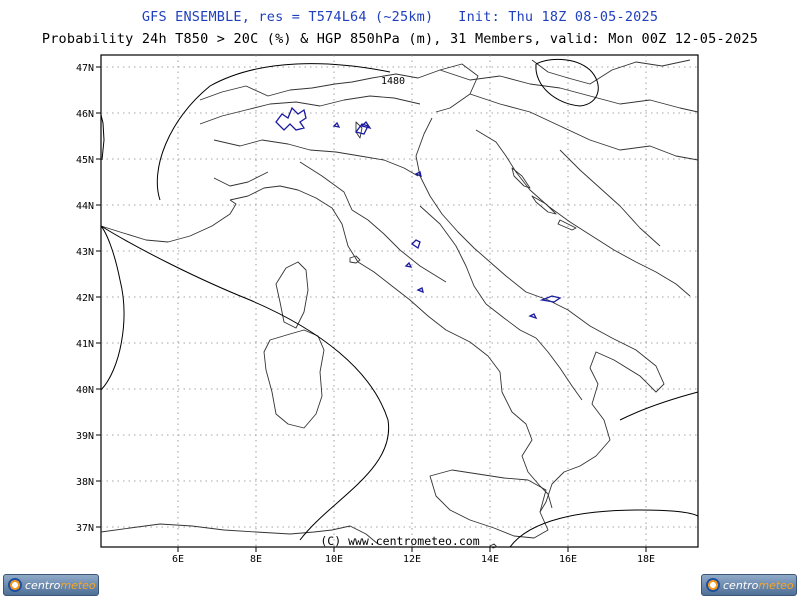 This screenshot has width=800, height=600. Describe the element at coordinates (178, 559) in the screenshot. I see `lon-label: 6E` at that location.